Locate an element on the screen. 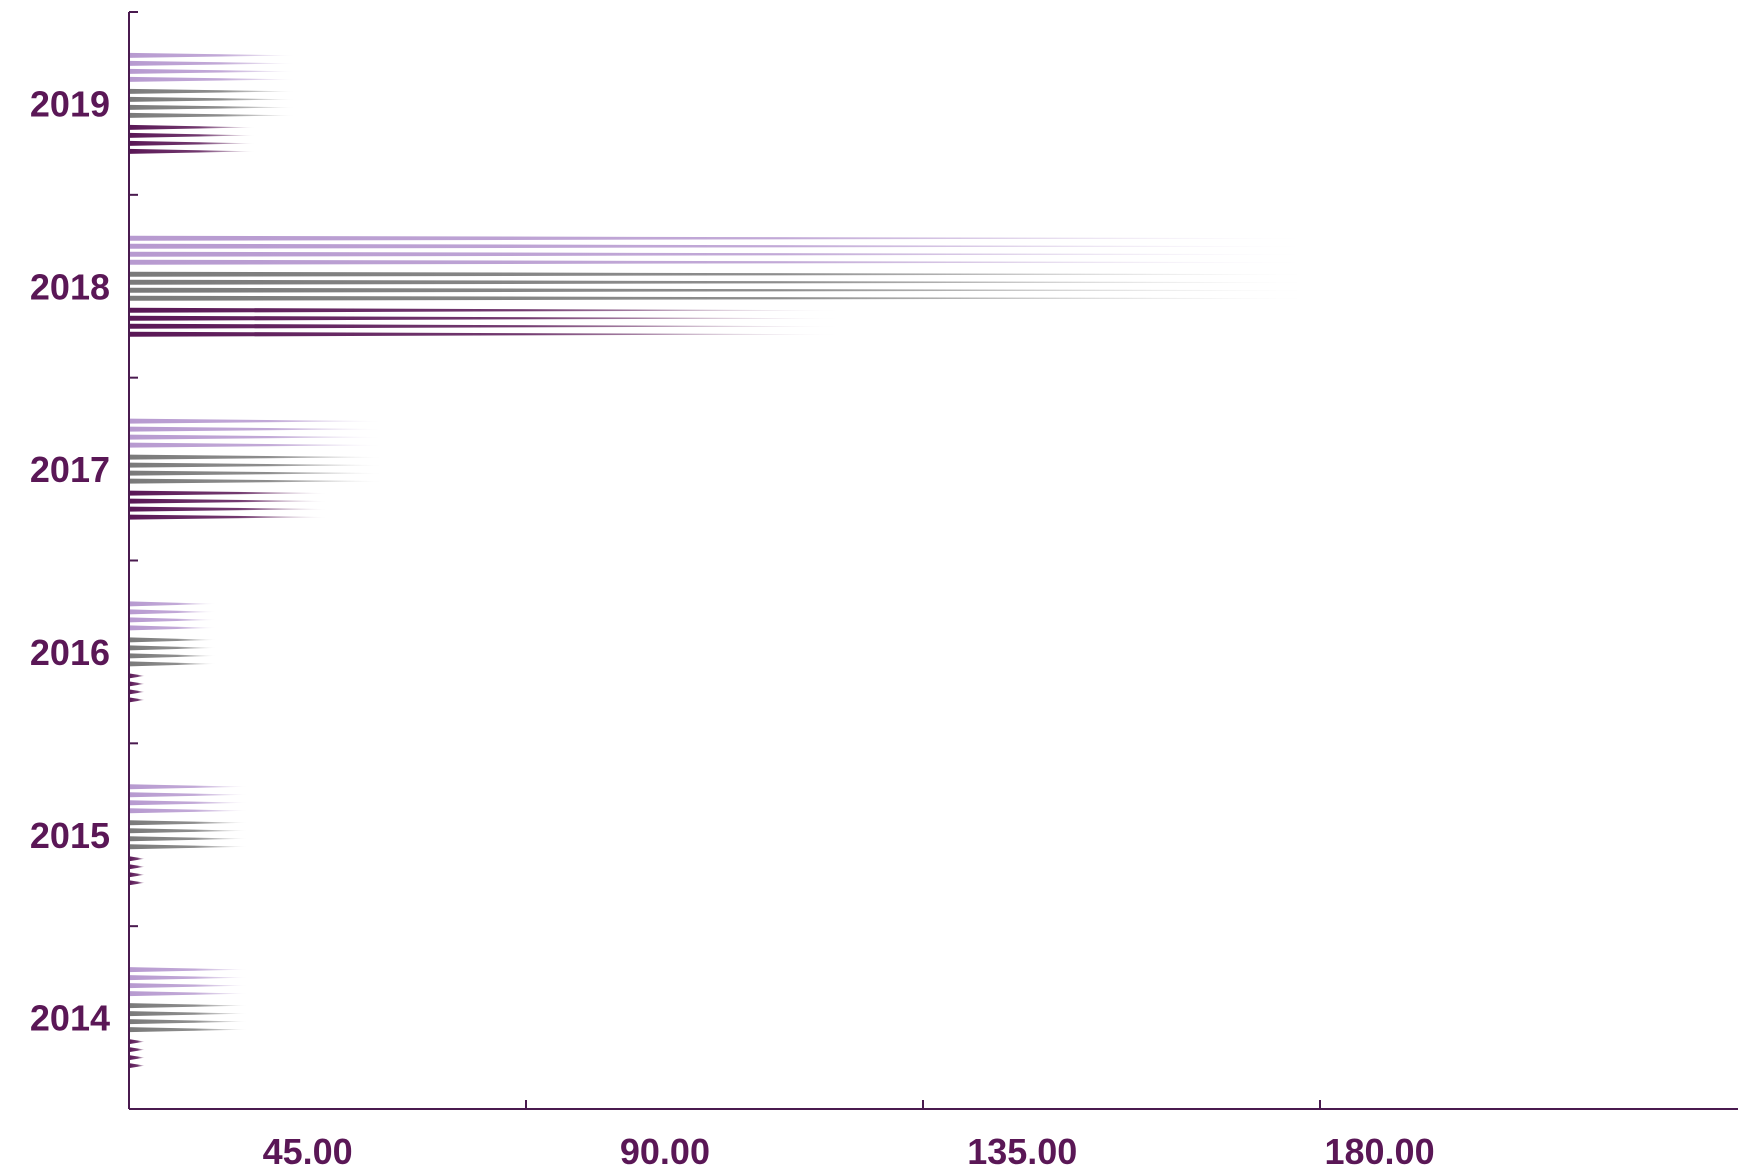  x-tick-label: 45.00 is located at coordinates (308, 1151).